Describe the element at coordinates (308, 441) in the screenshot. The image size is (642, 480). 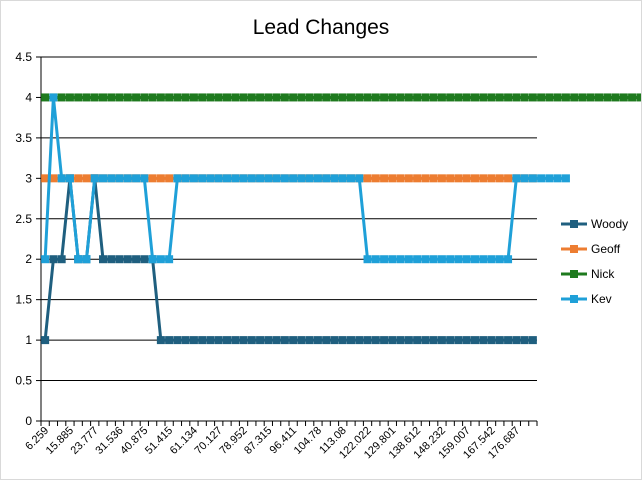
I see `x-tick-label: 104.78` at that location.